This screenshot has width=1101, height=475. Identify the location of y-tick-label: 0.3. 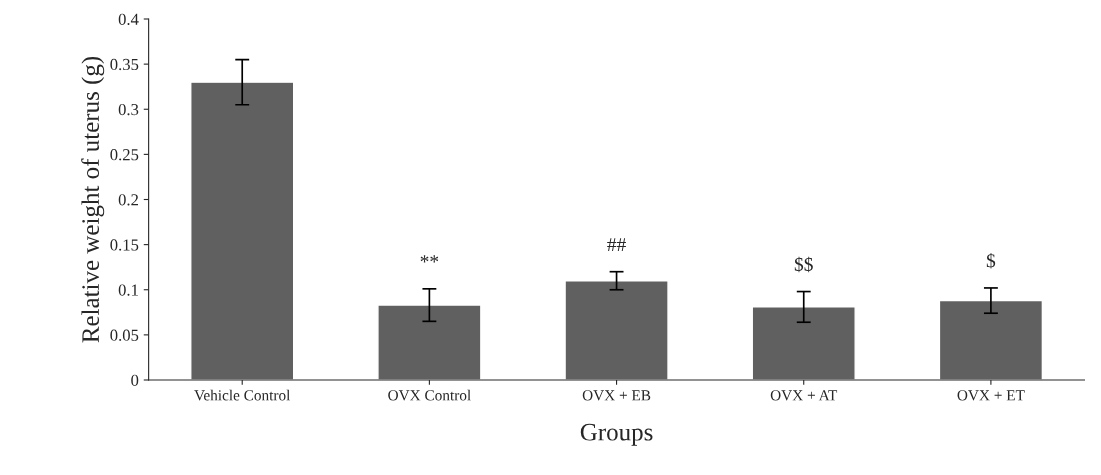
(128, 109).